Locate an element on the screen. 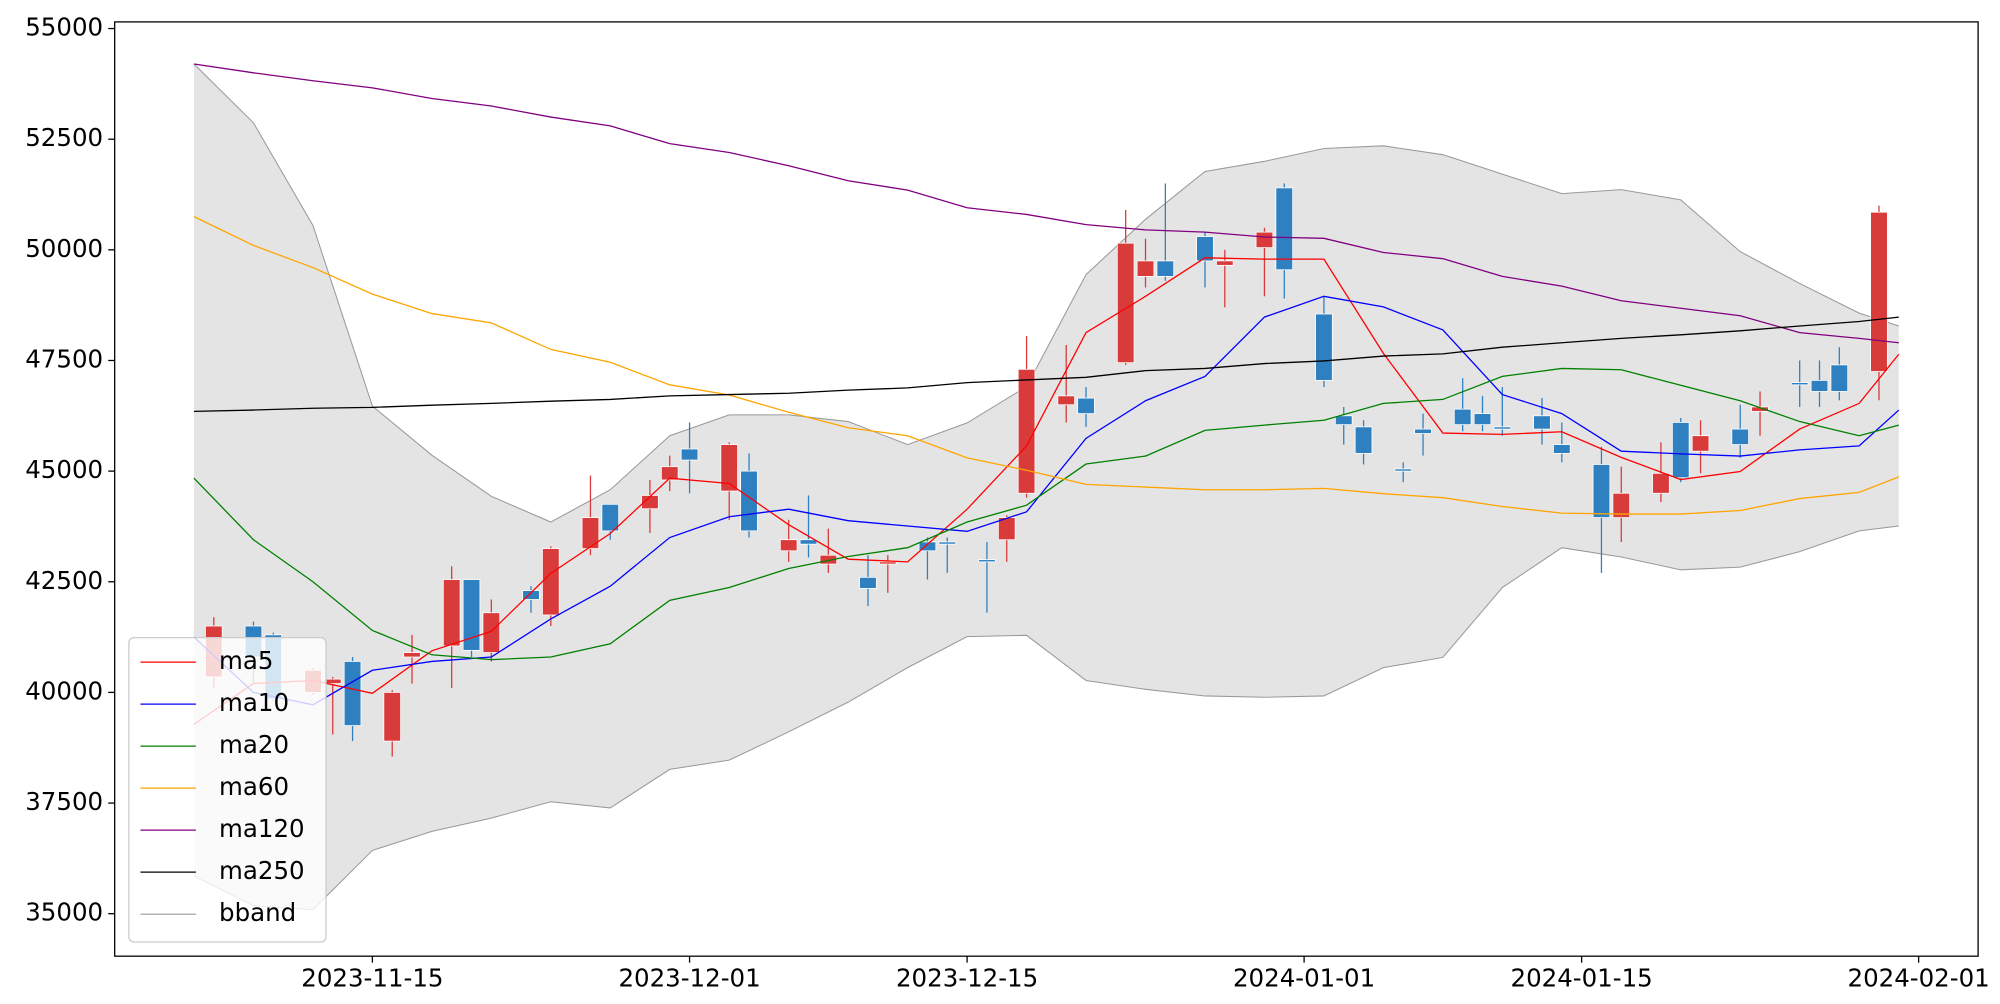 This screenshot has height=1004, width=2000. y-tick-label: 37500 is located at coordinates (64, 801).